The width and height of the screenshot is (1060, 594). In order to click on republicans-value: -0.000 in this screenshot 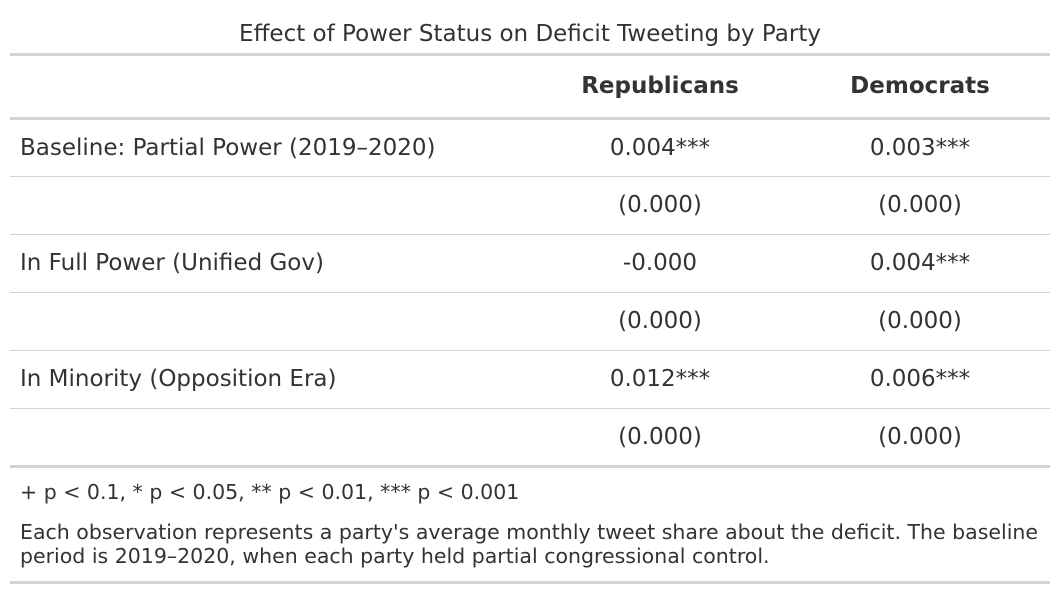, I will do `click(660, 263)`.